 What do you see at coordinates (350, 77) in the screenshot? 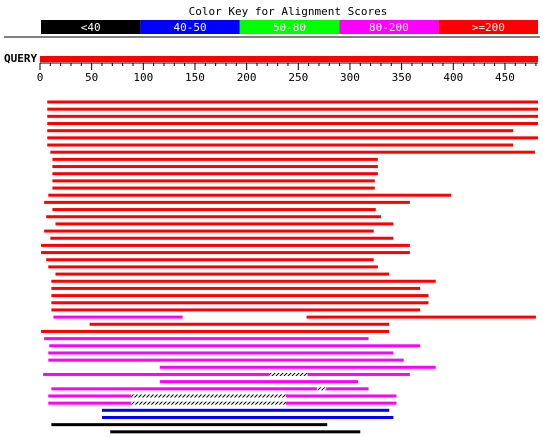
I see `tick-label: 300` at bounding box center [350, 77].